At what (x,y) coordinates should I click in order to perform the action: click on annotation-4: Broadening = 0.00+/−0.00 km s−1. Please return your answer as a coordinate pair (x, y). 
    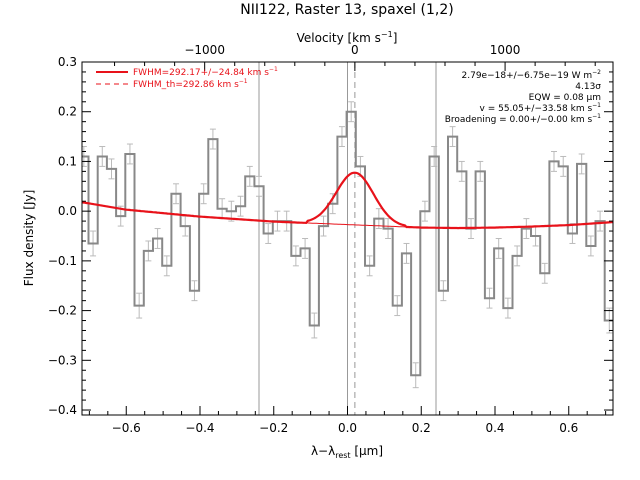
    Looking at the image, I should click on (523, 119).